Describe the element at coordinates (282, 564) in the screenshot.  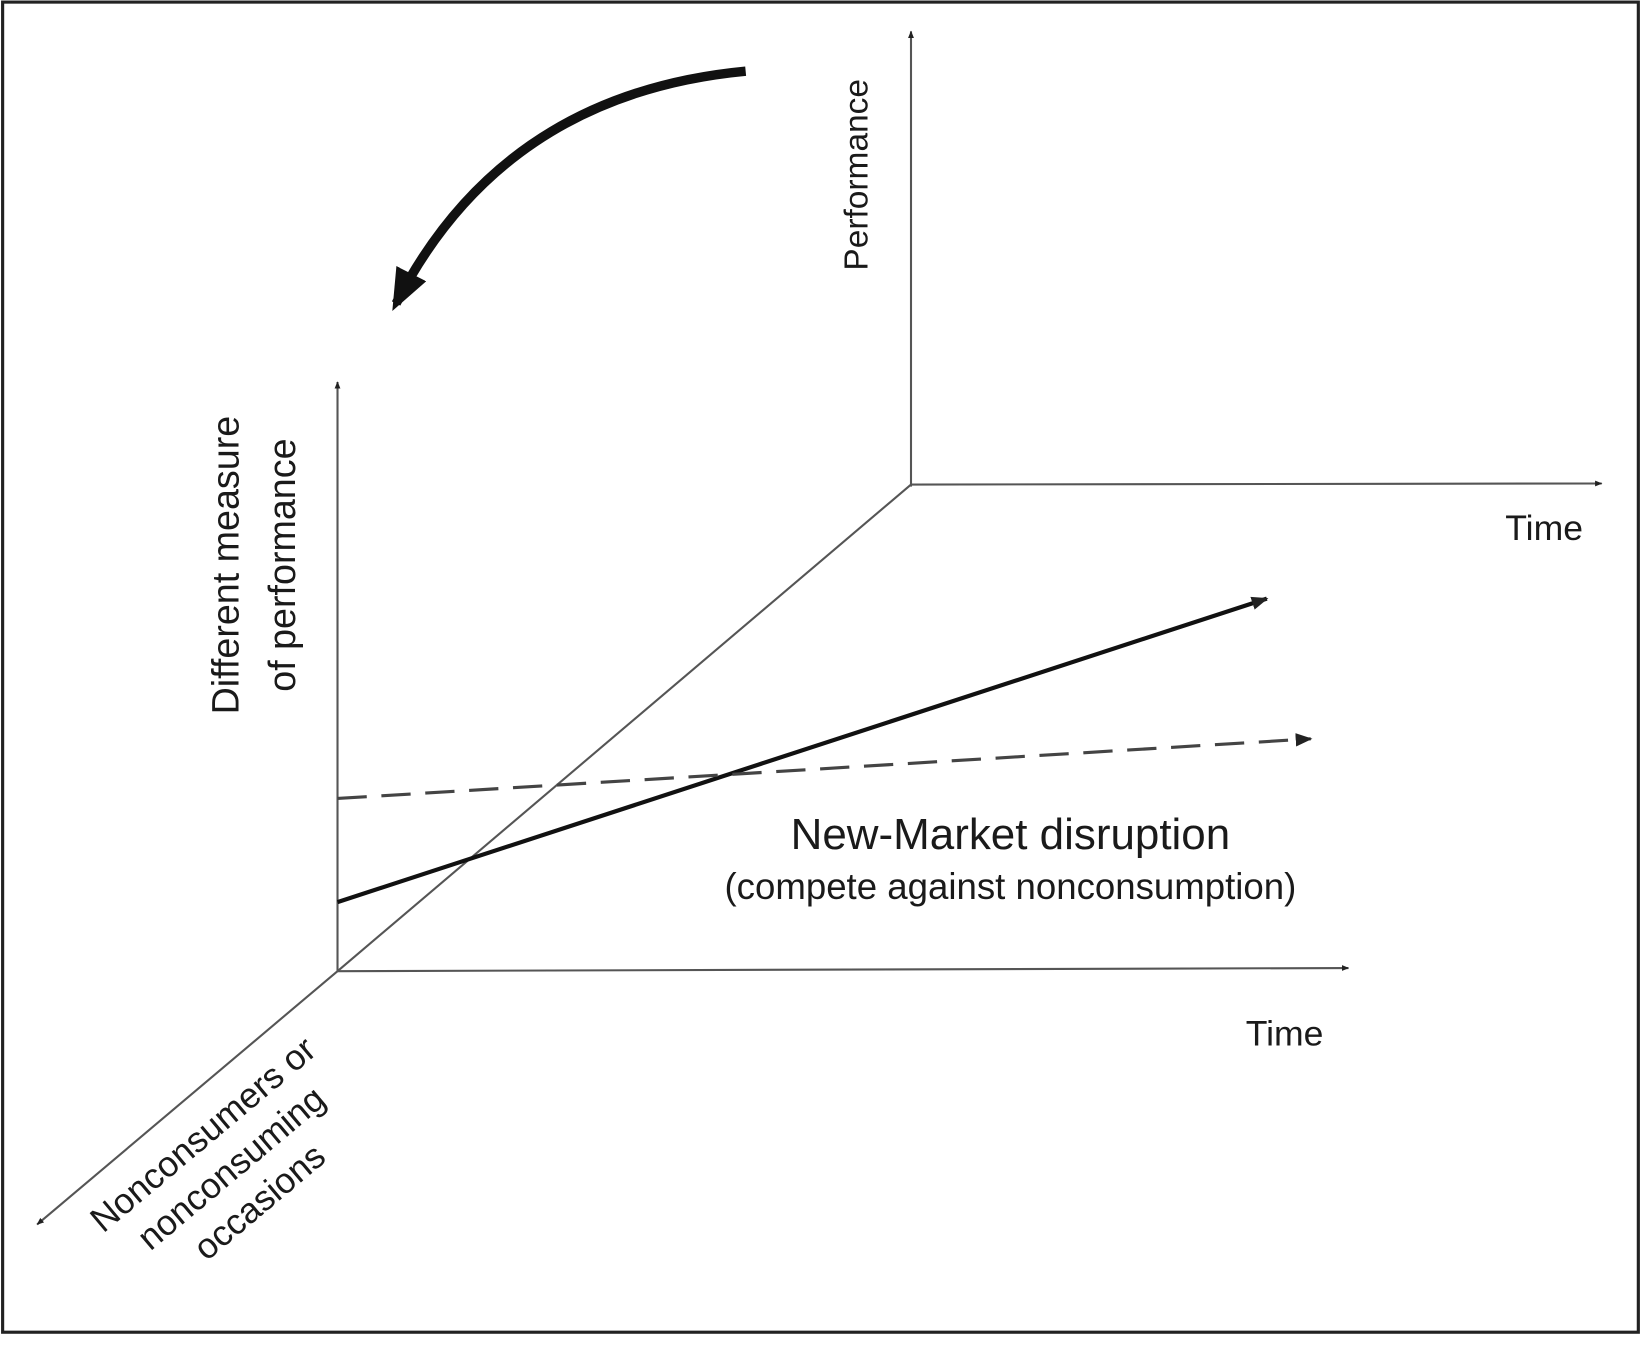
I see `front-y-label: of performance` at that location.